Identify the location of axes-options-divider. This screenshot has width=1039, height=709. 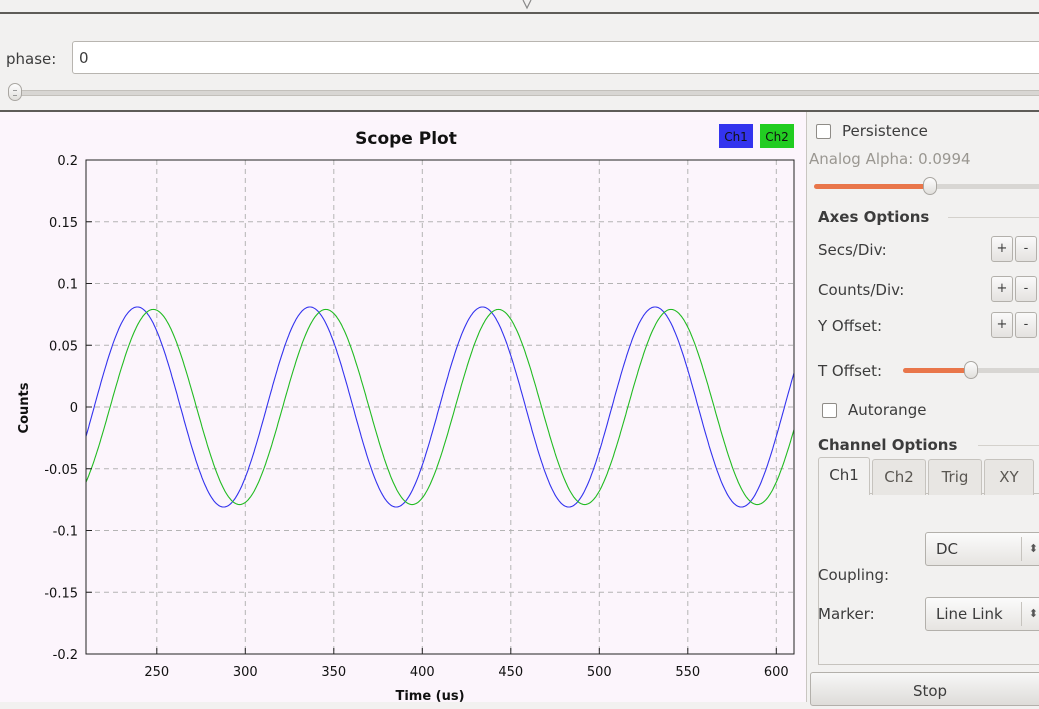
(993, 217).